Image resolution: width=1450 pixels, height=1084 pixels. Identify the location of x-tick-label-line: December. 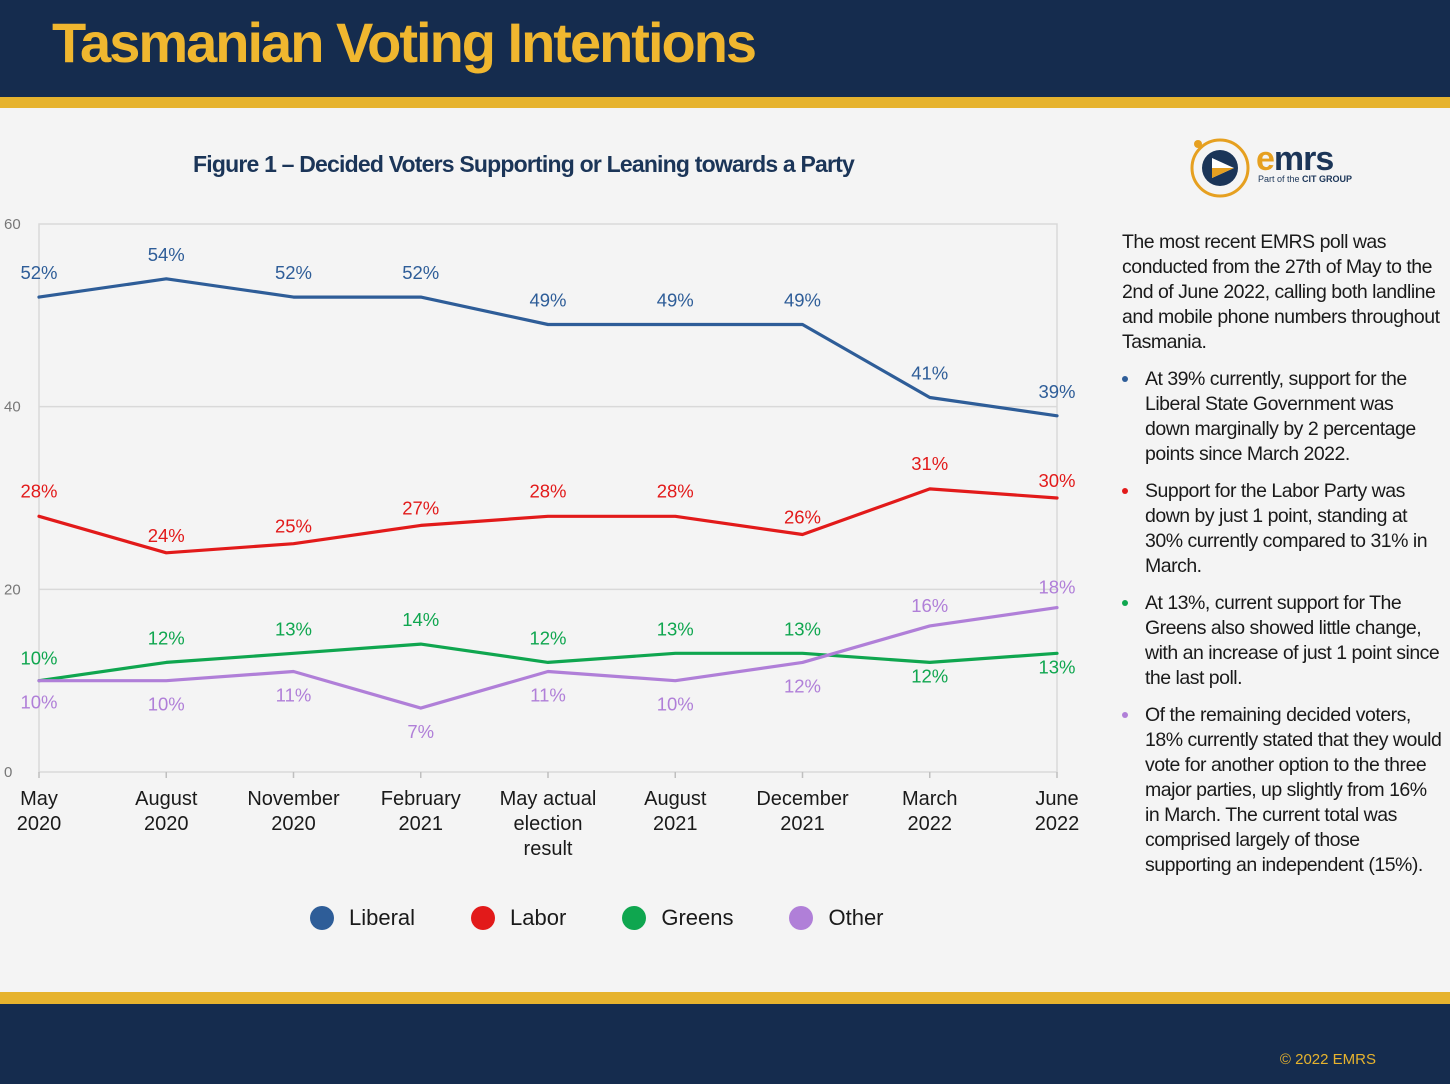
(802, 799).